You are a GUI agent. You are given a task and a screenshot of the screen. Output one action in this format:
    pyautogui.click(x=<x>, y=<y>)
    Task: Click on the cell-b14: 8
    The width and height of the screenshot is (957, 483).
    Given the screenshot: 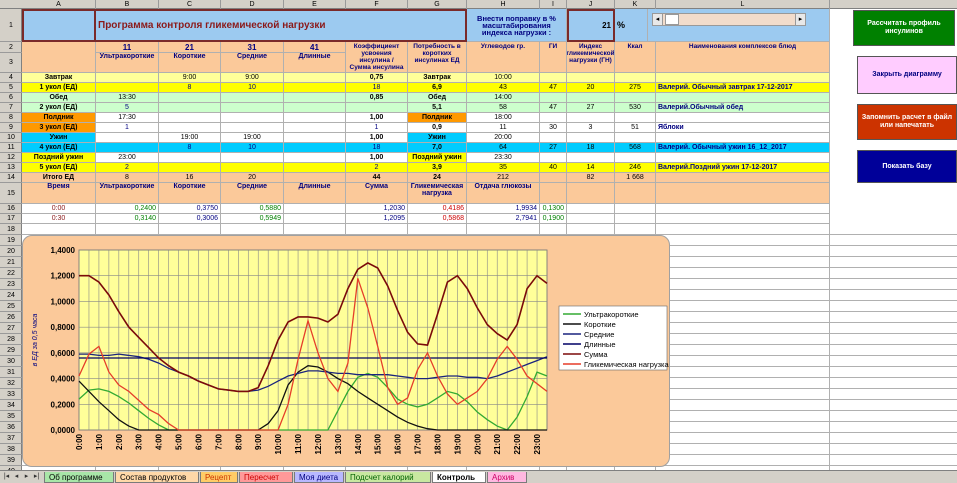 What is the action you would take?
    pyautogui.click(x=127, y=178)
    